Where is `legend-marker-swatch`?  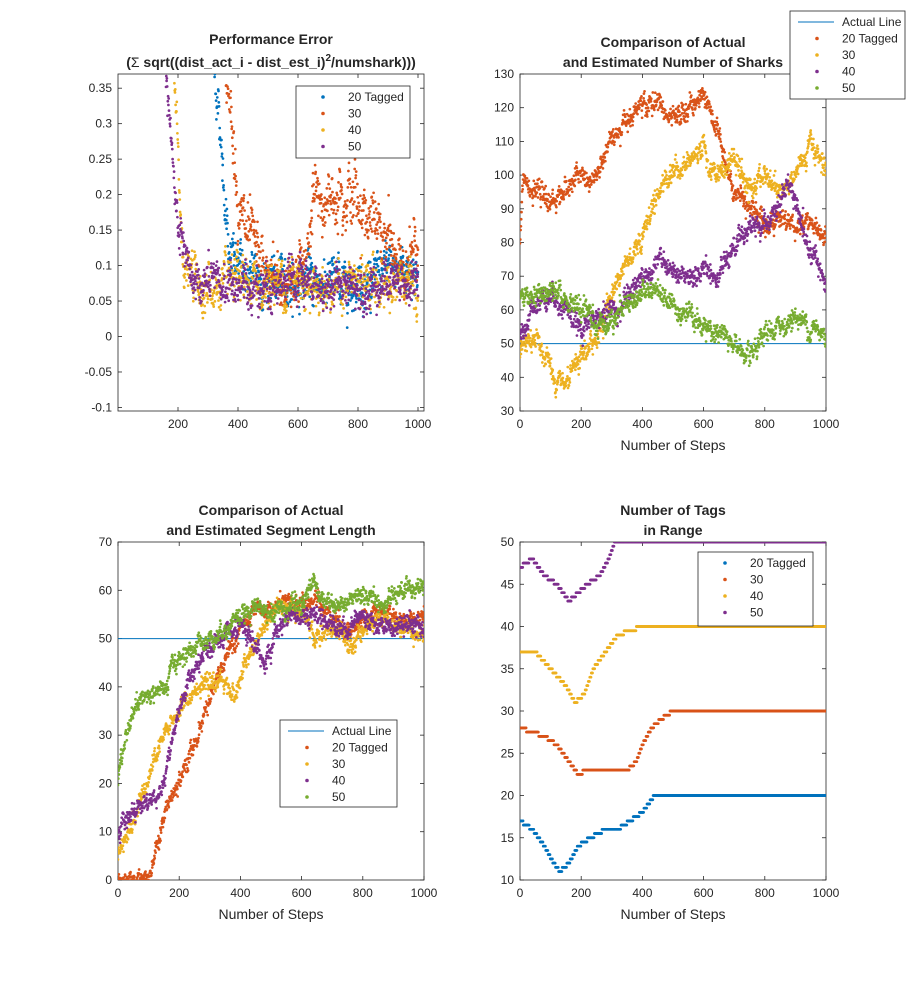
legend-marker-swatch is located at coordinates (323, 130).